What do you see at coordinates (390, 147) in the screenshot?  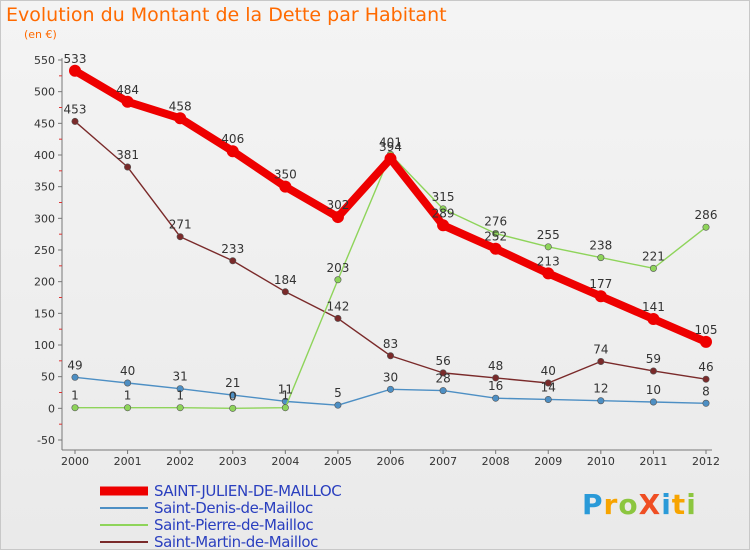 I see `data-label: 394` at bounding box center [390, 147].